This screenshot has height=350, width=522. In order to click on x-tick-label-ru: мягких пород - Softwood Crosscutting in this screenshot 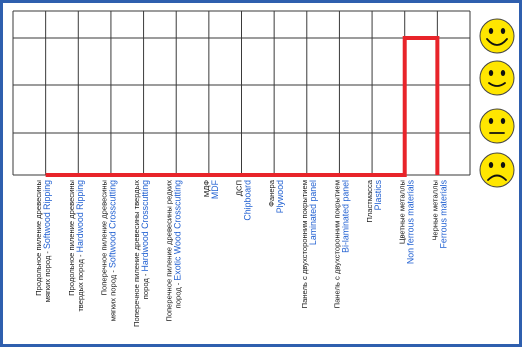, I will do `click(112, 250)`.